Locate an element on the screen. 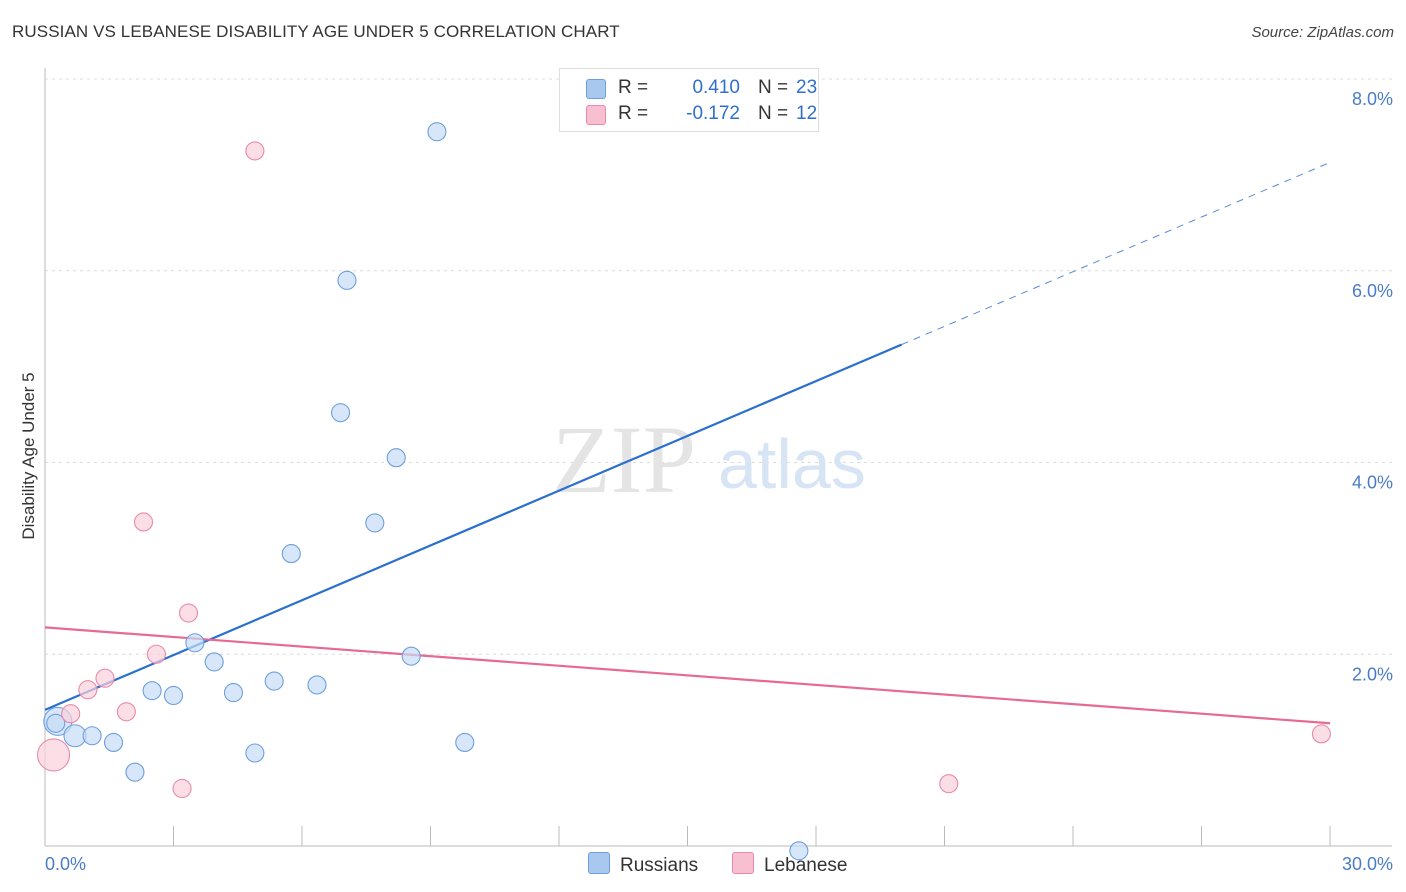 Image resolution: width=1406 pixels, height=892 pixels. y-axis-label: Disability Age Under 5 is located at coordinates (28, 455).